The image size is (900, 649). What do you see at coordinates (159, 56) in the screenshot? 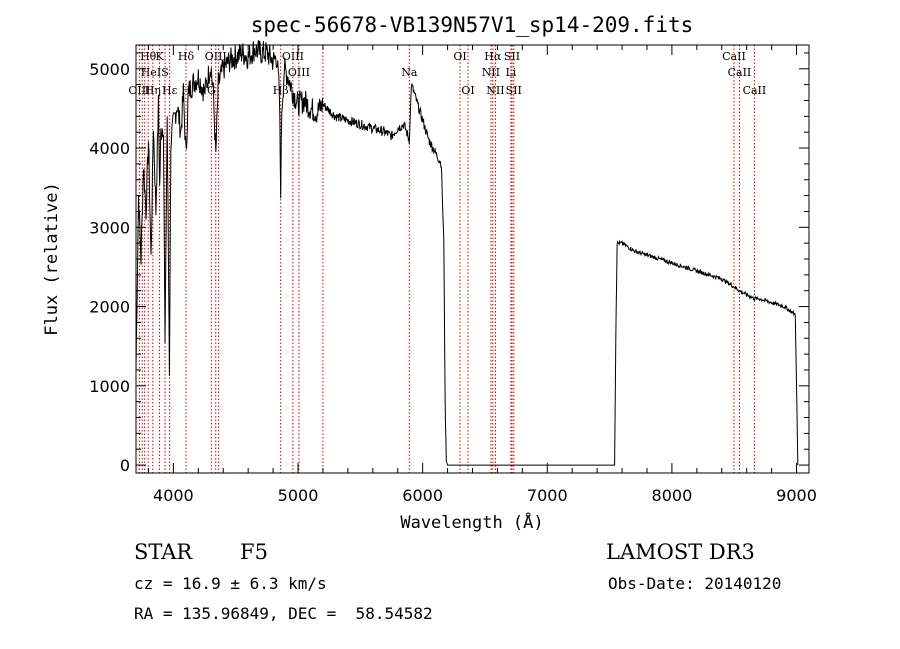
I see `spectral-line-label: K` at bounding box center [159, 56].